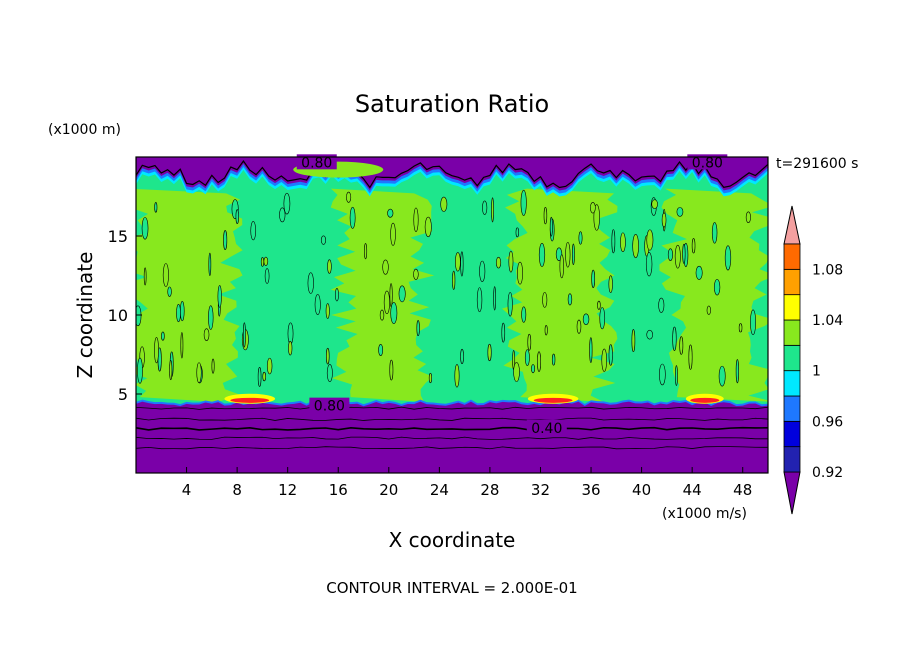 This screenshot has height=654, width=904. What do you see at coordinates (813, 360) in the screenshot?
I see `colorbar: 0.92 0.96 1 1.04 1.08` at bounding box center [813, 360].